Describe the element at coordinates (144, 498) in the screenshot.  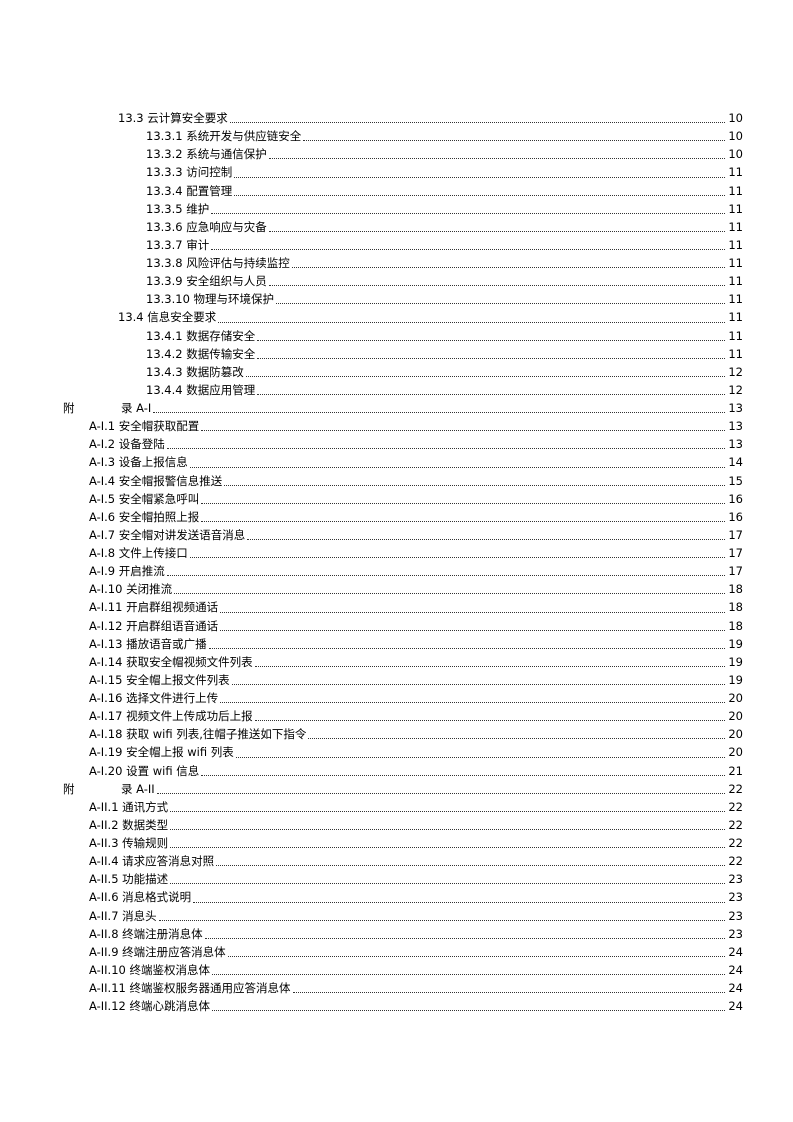
I see `toc-entry-title: A-I.5 安全帽紧急呼叫` at that location.